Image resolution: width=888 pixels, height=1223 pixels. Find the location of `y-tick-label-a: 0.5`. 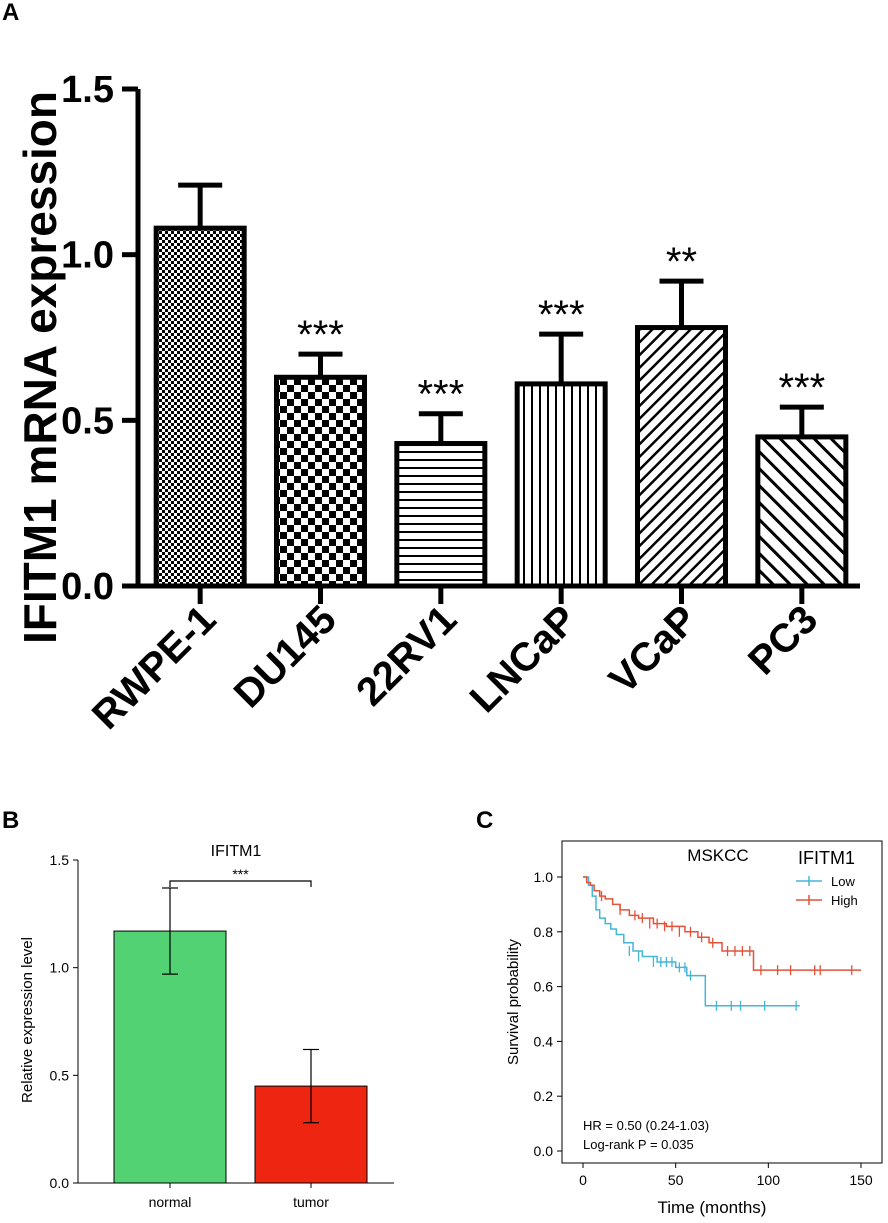

y-tick-label-a: 0.5 is located at coordinates (87, 421).